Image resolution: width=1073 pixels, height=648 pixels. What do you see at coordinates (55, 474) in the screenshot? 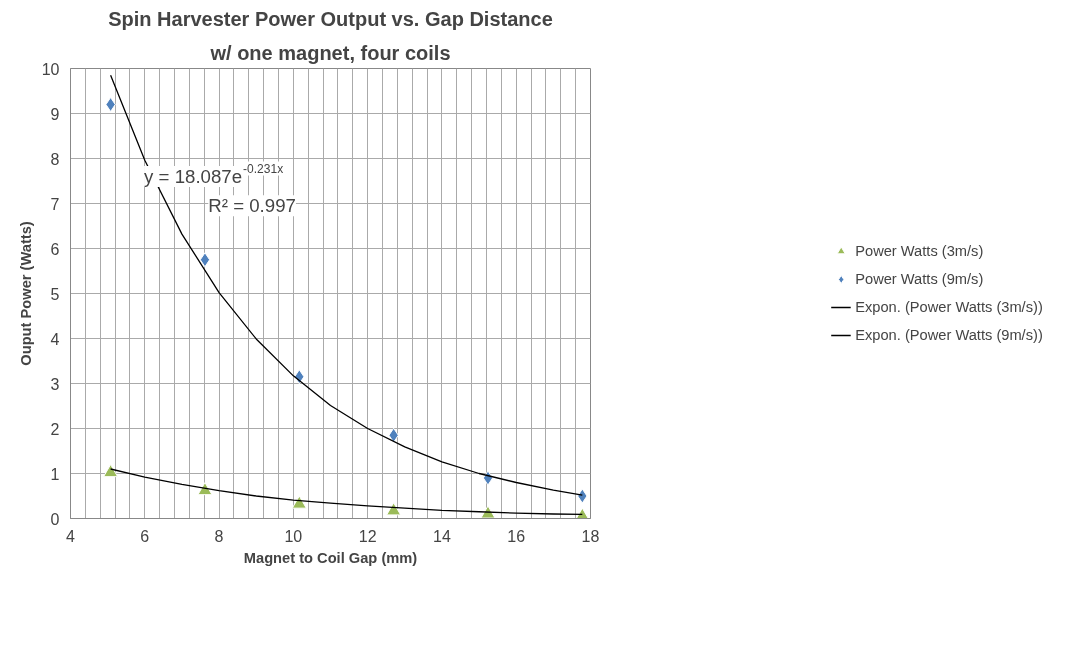
I see `y-tick-label: 1` at bounding box center [55, 474].